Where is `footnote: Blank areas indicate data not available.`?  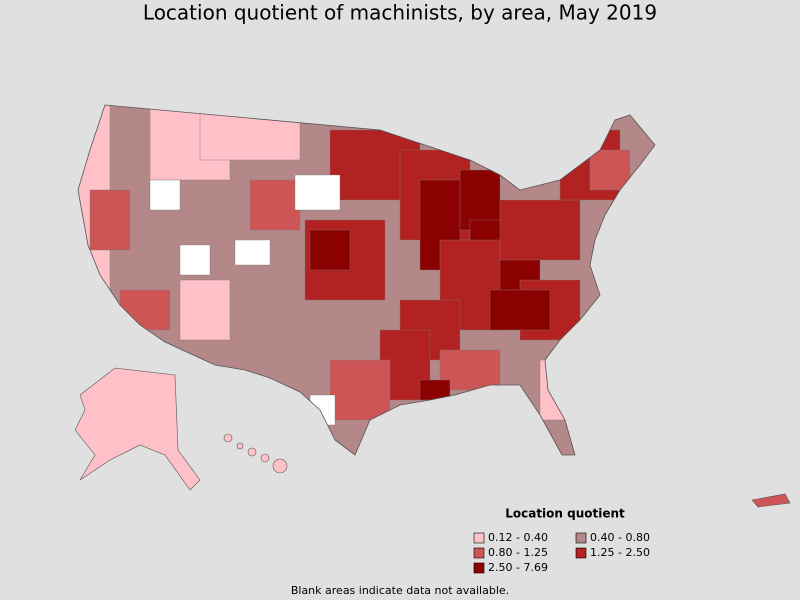
footnote: Blank areas indicate data not available. is located at coordinates (400, 590).